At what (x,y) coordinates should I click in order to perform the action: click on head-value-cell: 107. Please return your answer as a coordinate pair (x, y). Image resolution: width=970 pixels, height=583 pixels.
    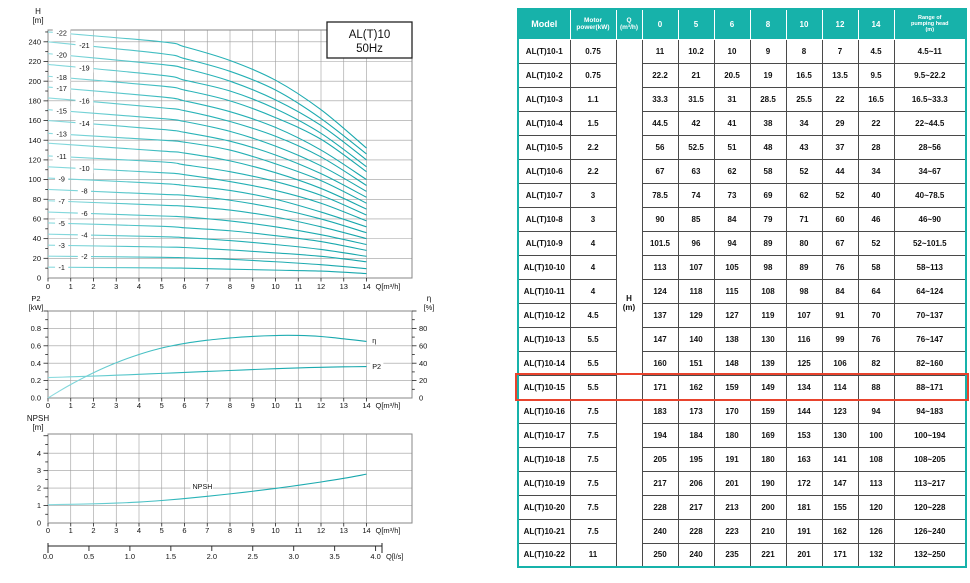
    Looking at the image, I should click on (804, 315).